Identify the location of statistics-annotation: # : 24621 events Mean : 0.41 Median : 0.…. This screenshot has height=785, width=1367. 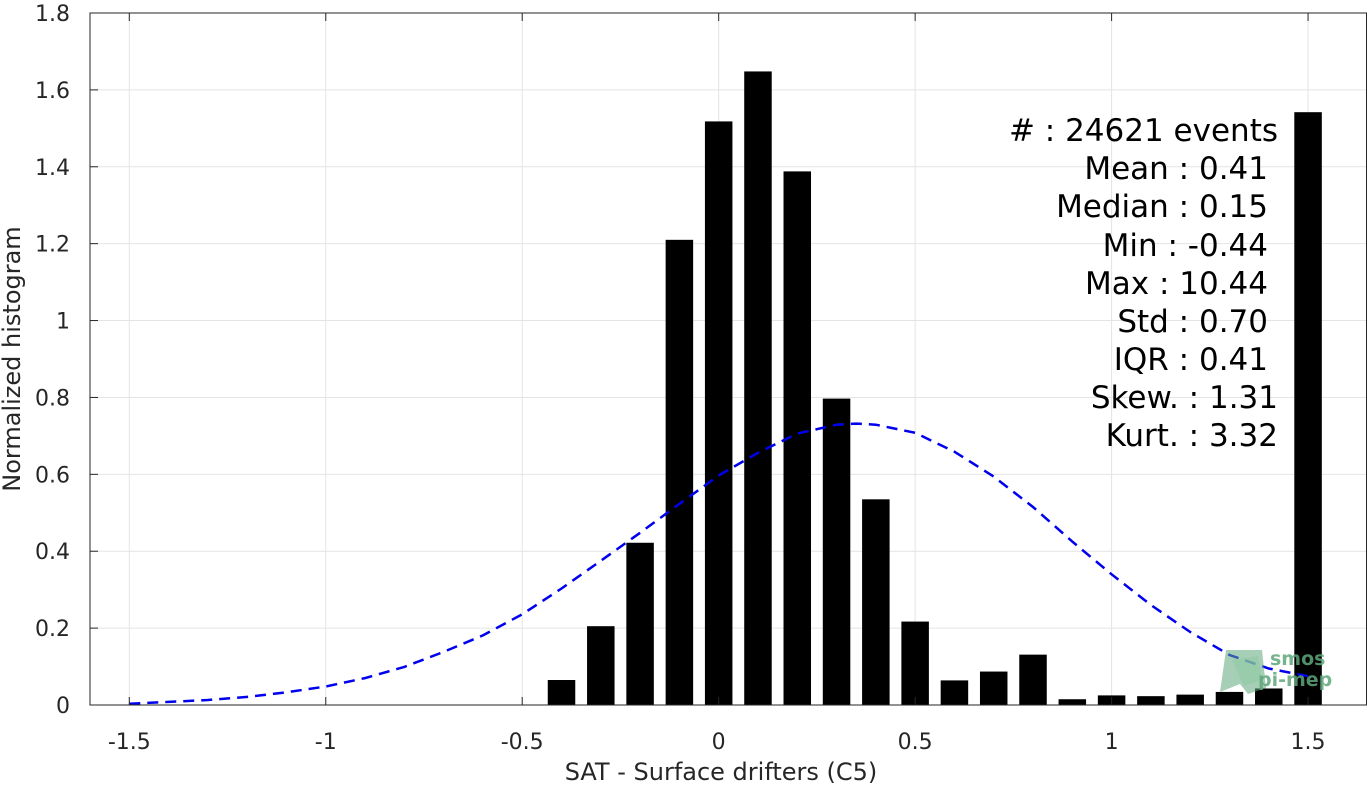
(1143, 283).